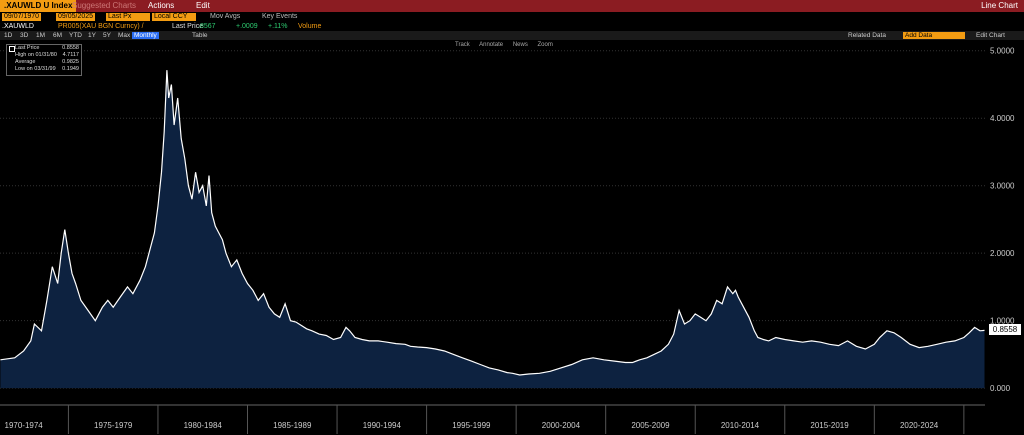  Describe the element at coordinates (740, 425) in the screenshot. I see `x-tick-label: 2010-2014` at that location.